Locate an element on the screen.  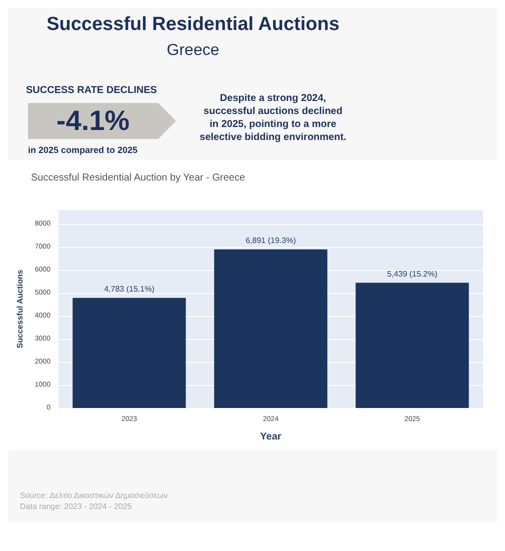
data-label: 4,783 (15.1%) is located at coordinates (129, 289).